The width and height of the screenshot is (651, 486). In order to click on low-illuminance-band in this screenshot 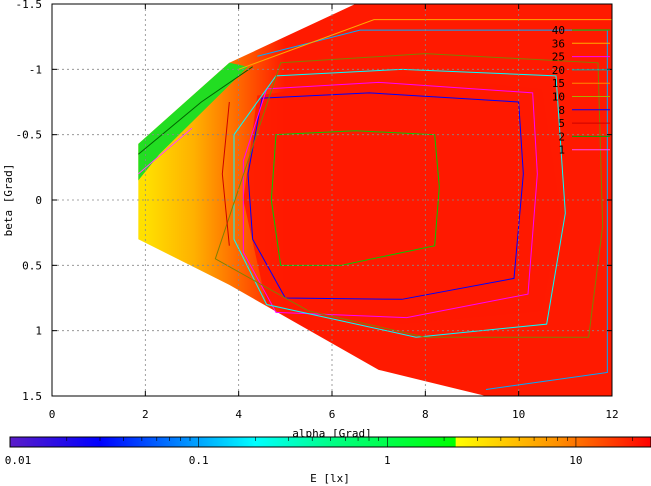, I will do `click(193, 121)`.